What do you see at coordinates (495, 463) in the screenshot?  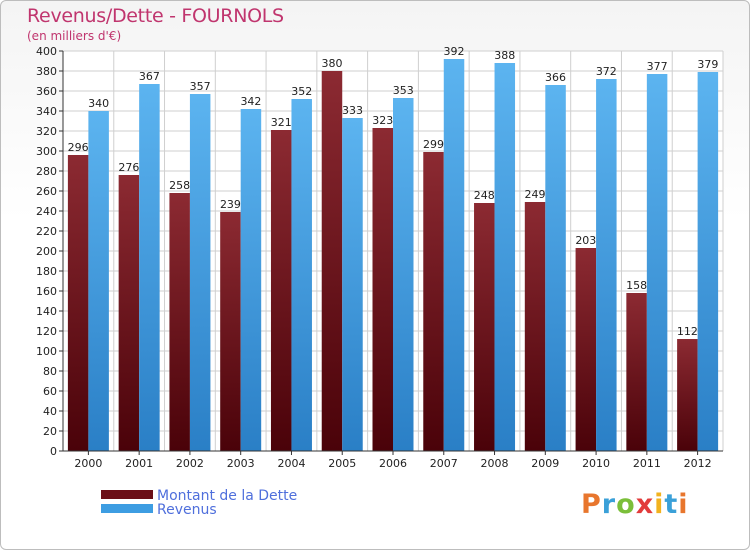 I see `x-tick-label: 2008` at bounding box center [495, 463].